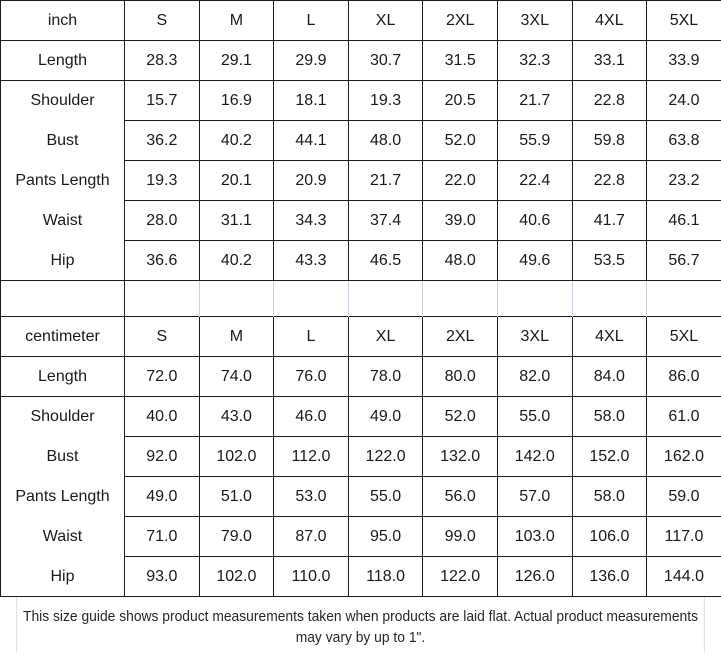 The width and height of the screenshot is (721, 658). Describe the element at coordinates (460, 100) in the screenshot. I see `measurement-cell: 20.5` at that location.